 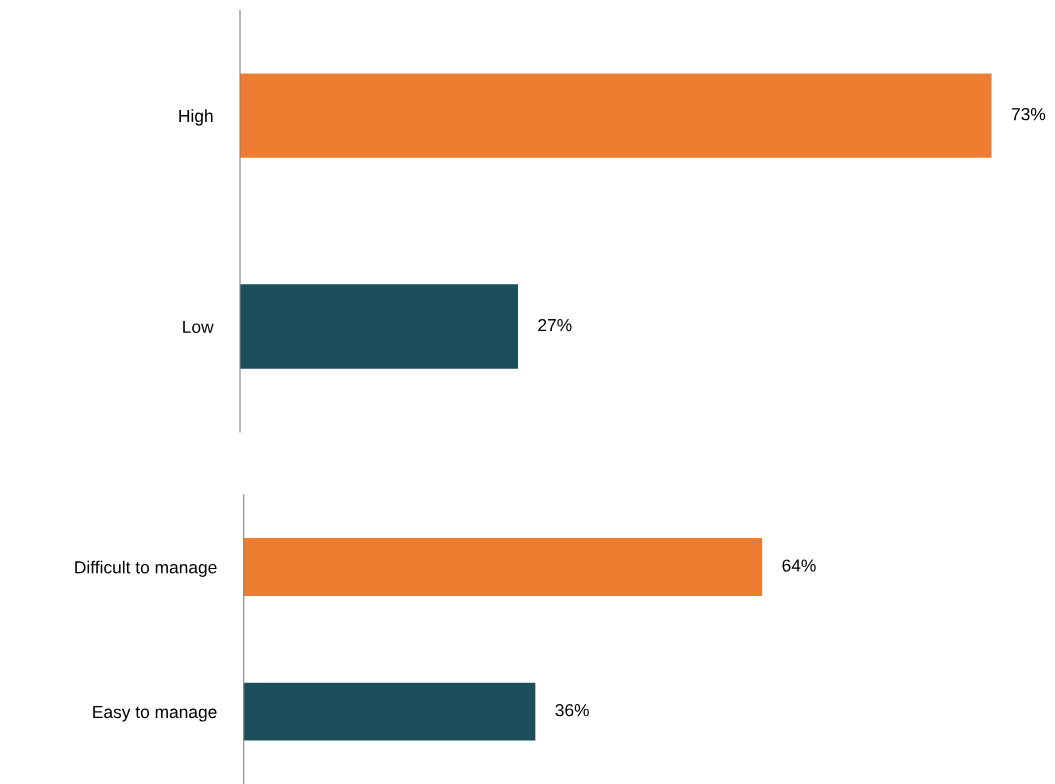 I want to click on y-tick-label: Low, so click(x=198, y=326).